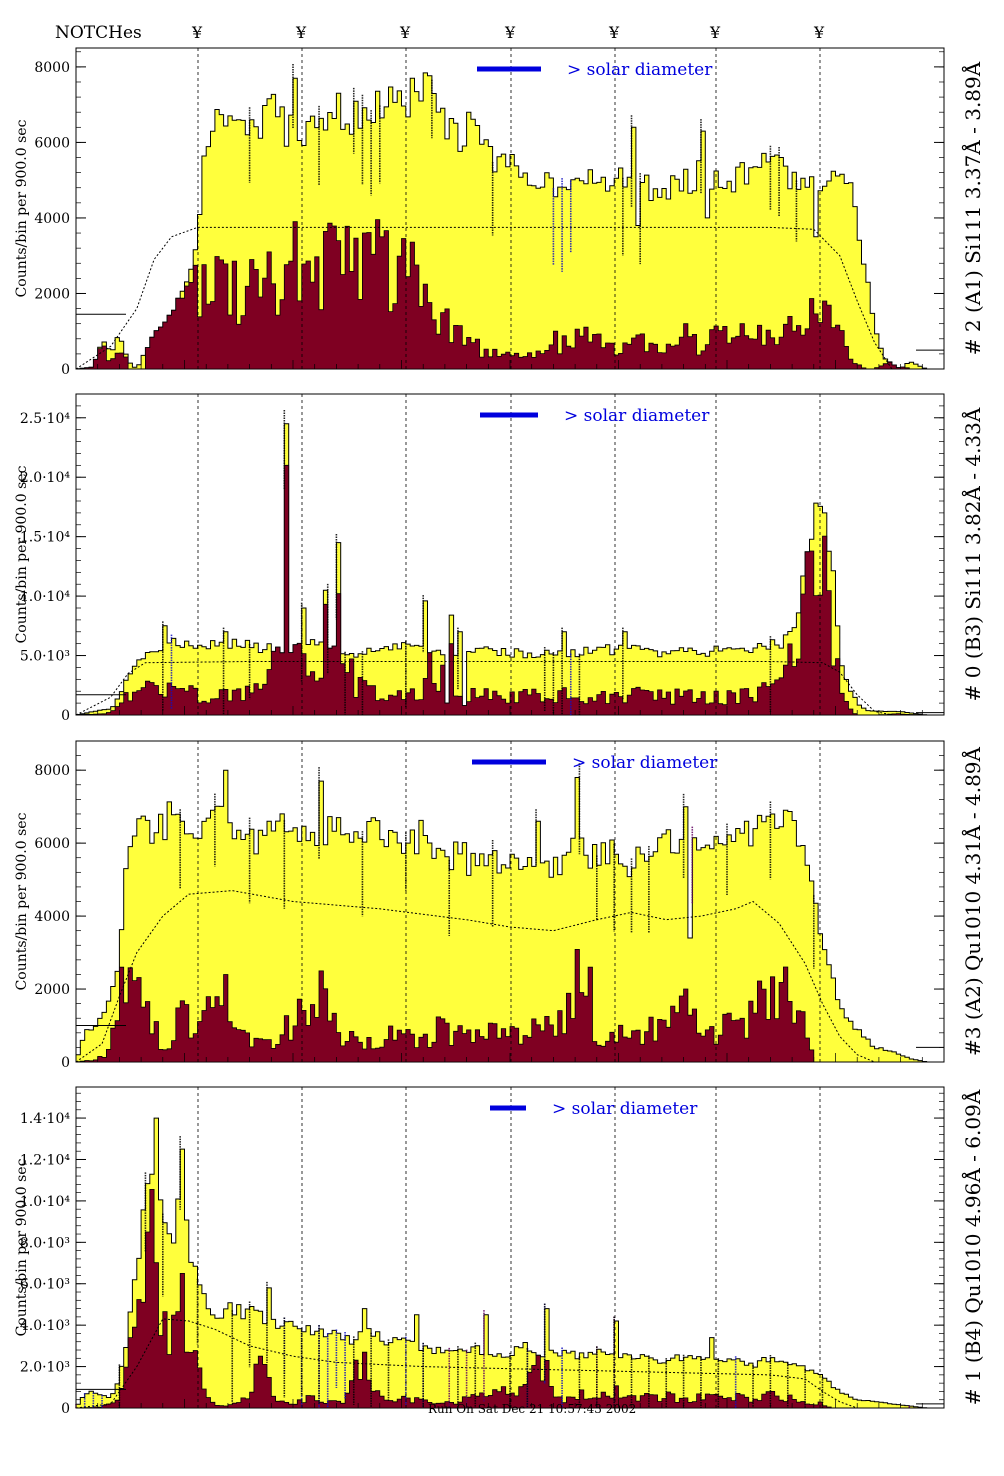 This screenshot has height=1476, width=1004. Describe the element at coordinates (45, 1160) in the screenshot. I see `y-tick-label: 1.2·10⁴` at that location.